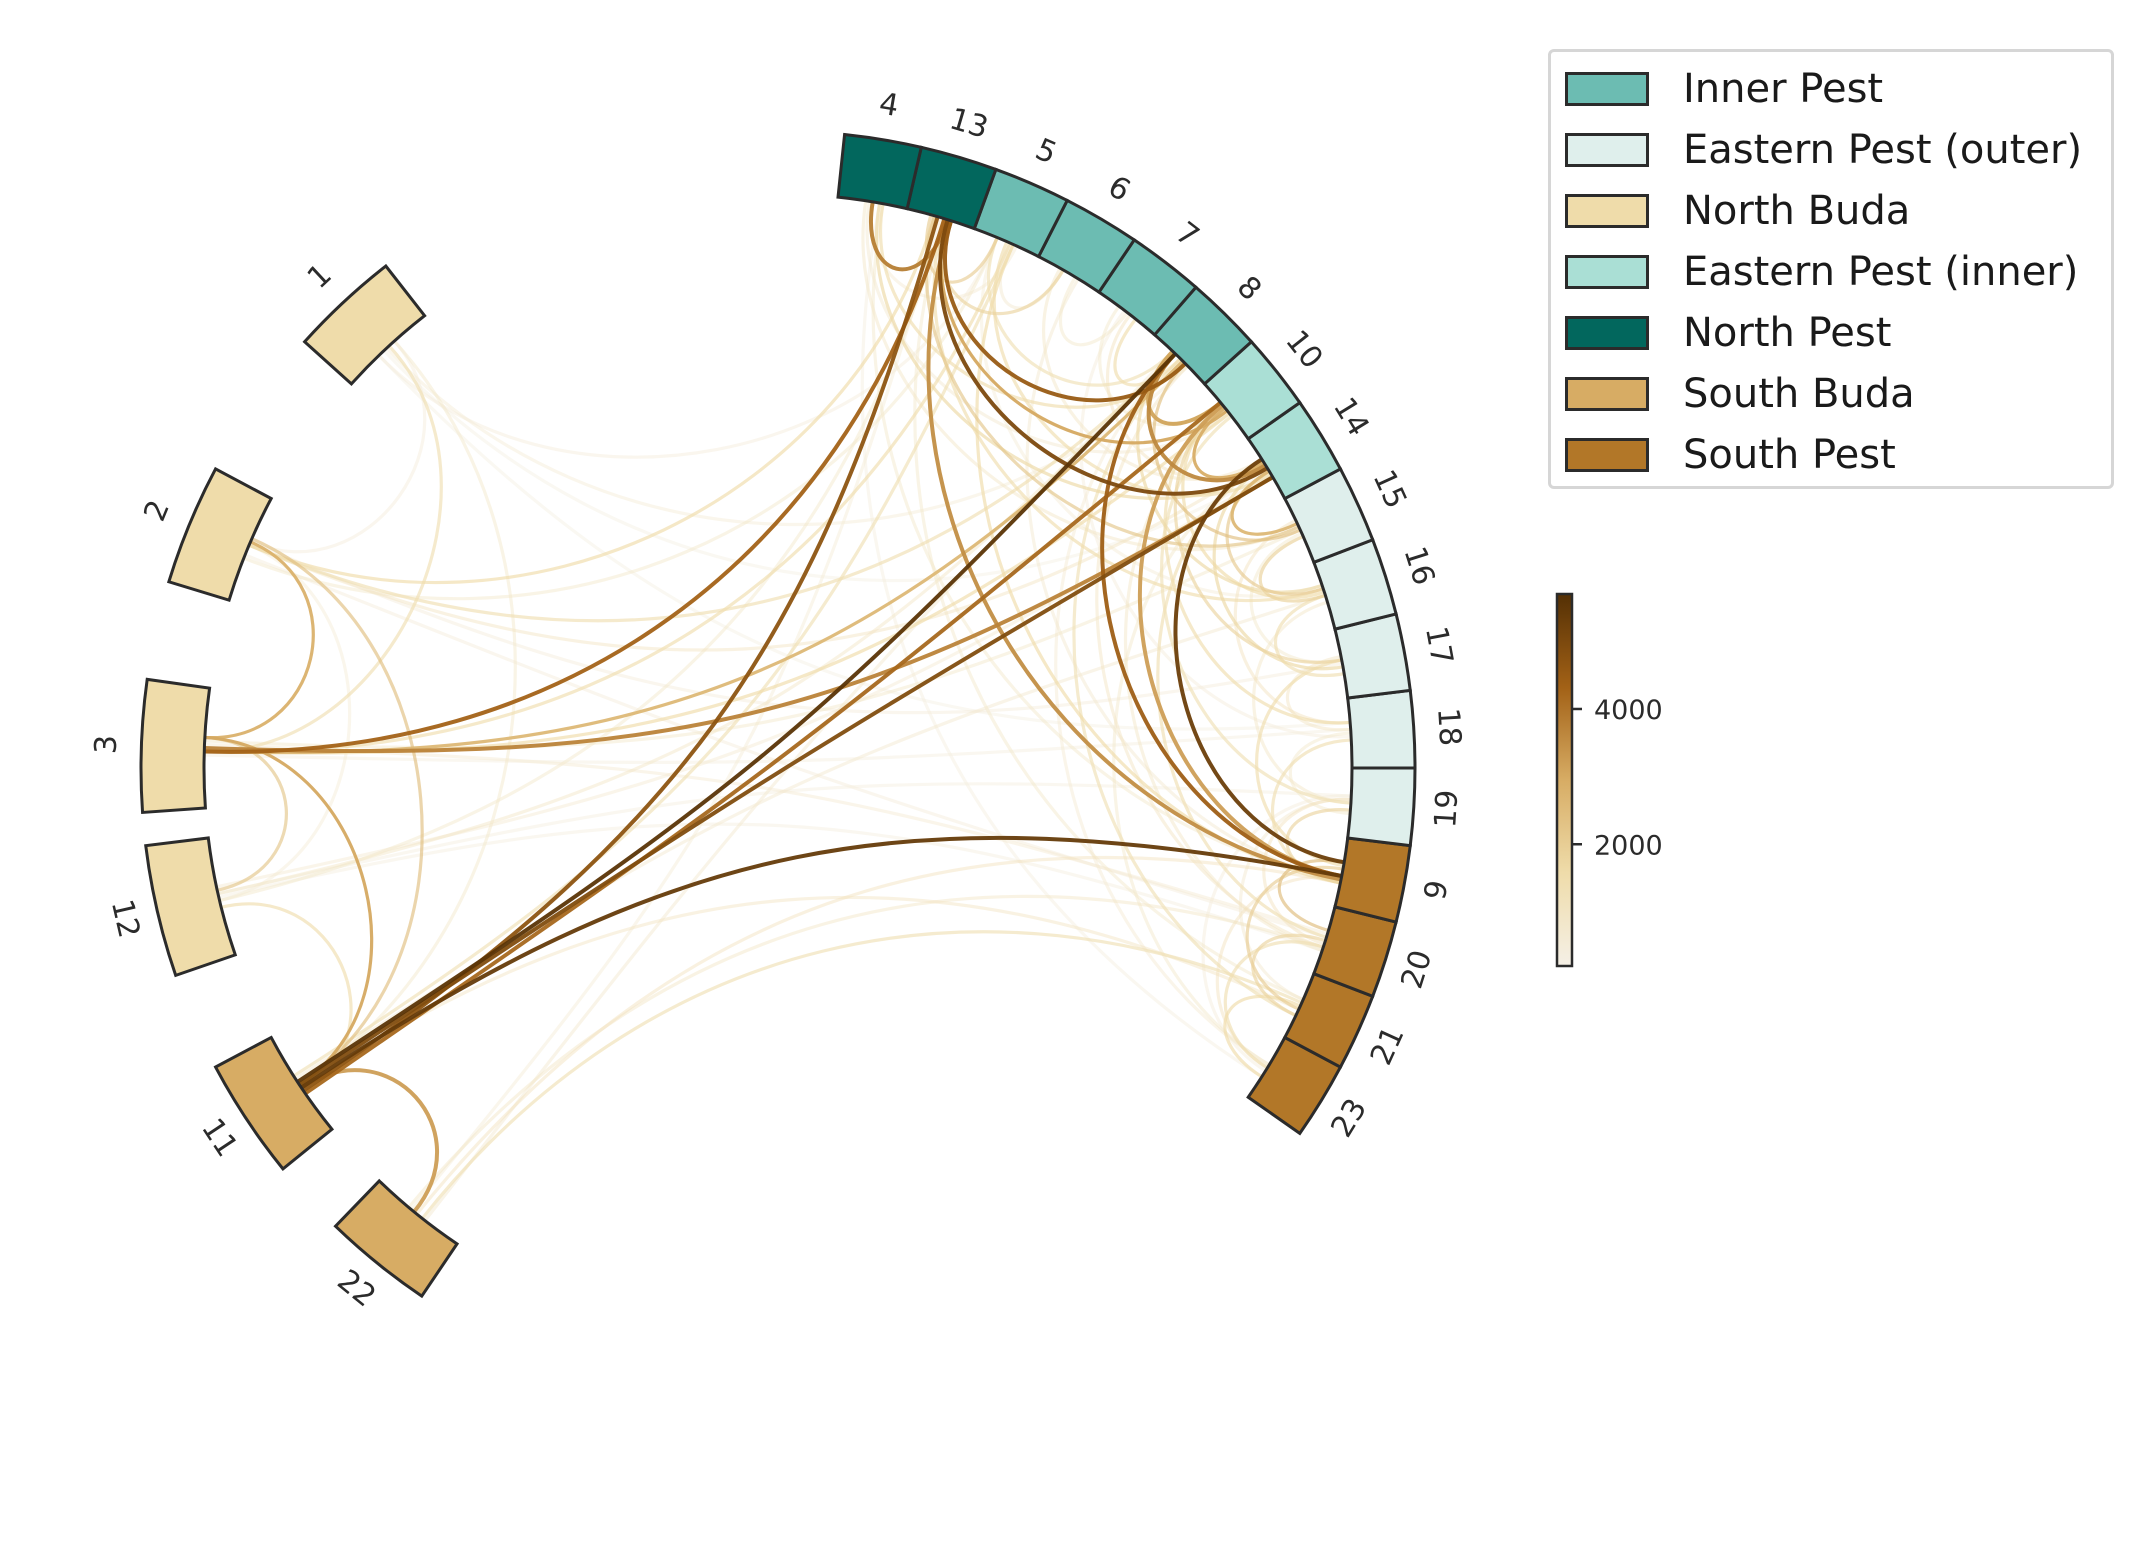  I want to click on legend-label: South Buda, so click(1799, 394).